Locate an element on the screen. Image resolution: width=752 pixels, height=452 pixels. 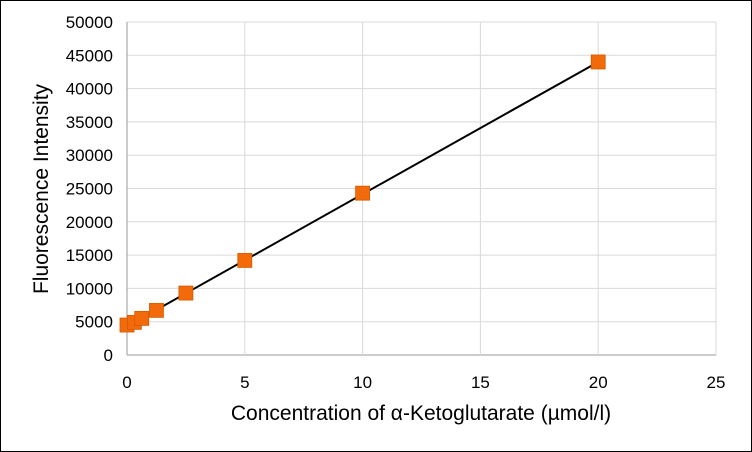
y-tick-label: 45000 is located at coordinates (89, 55).